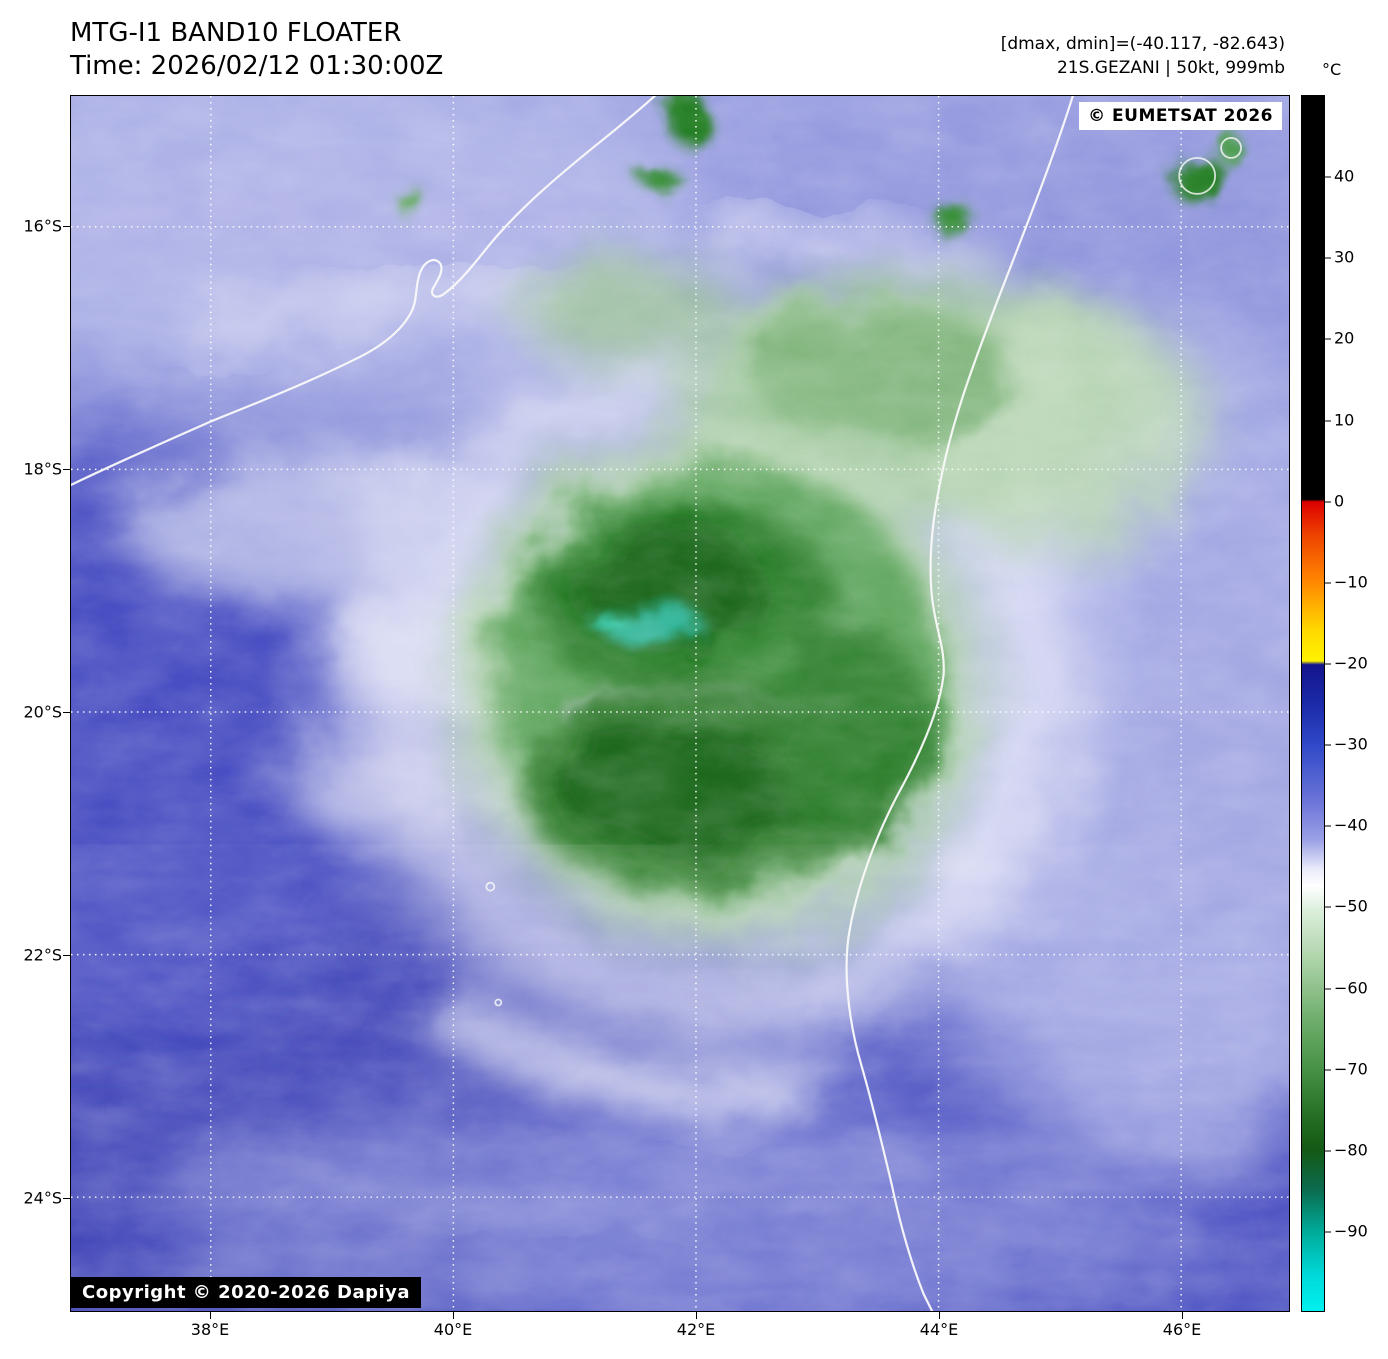  I want to click on lon-label-46e: 46°E, so click(1182, 1329).